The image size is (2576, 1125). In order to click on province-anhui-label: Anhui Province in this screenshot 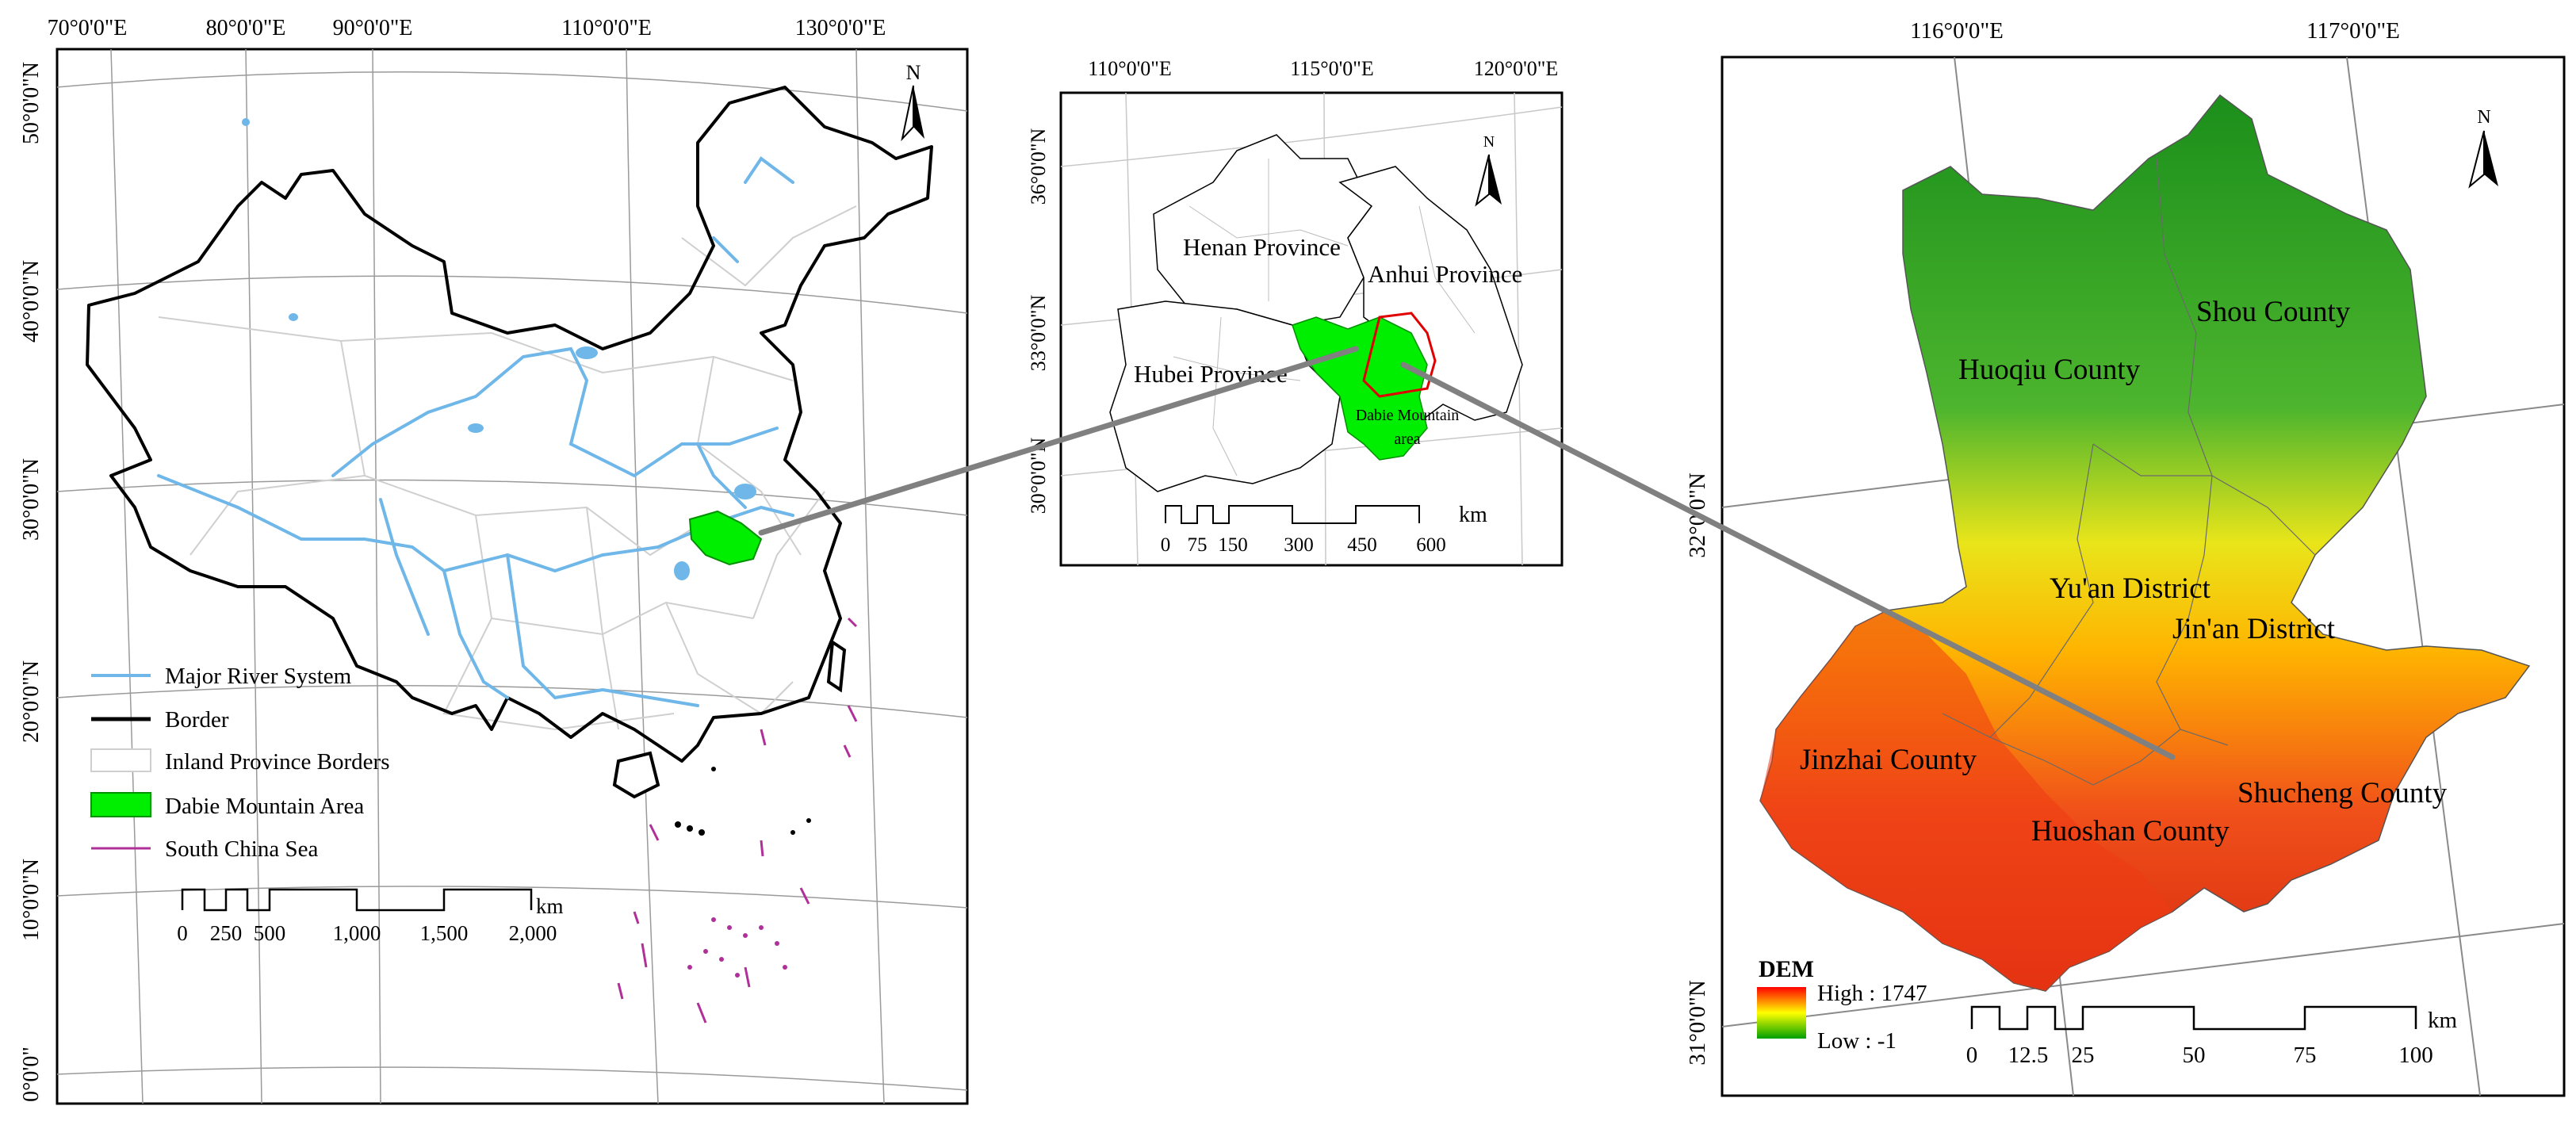, I will do `click(1445, 274)`.